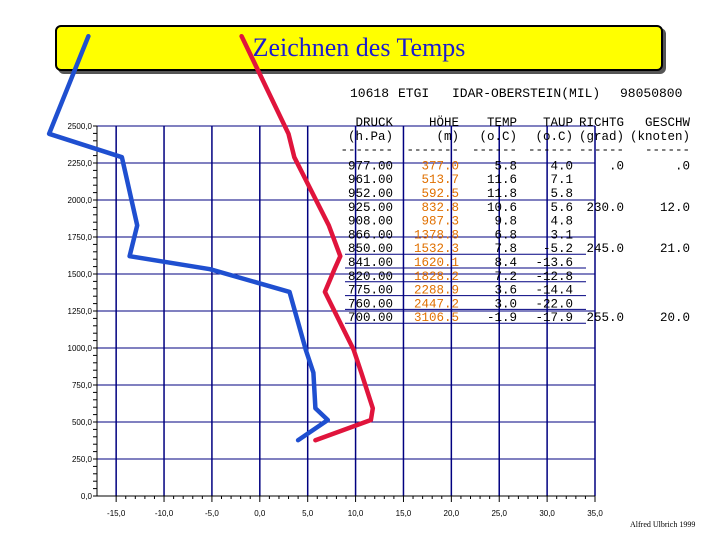  Describe the element at coordinates (82, 459) in the screenshot. I see `y-tick-label: 250,0` at that location.